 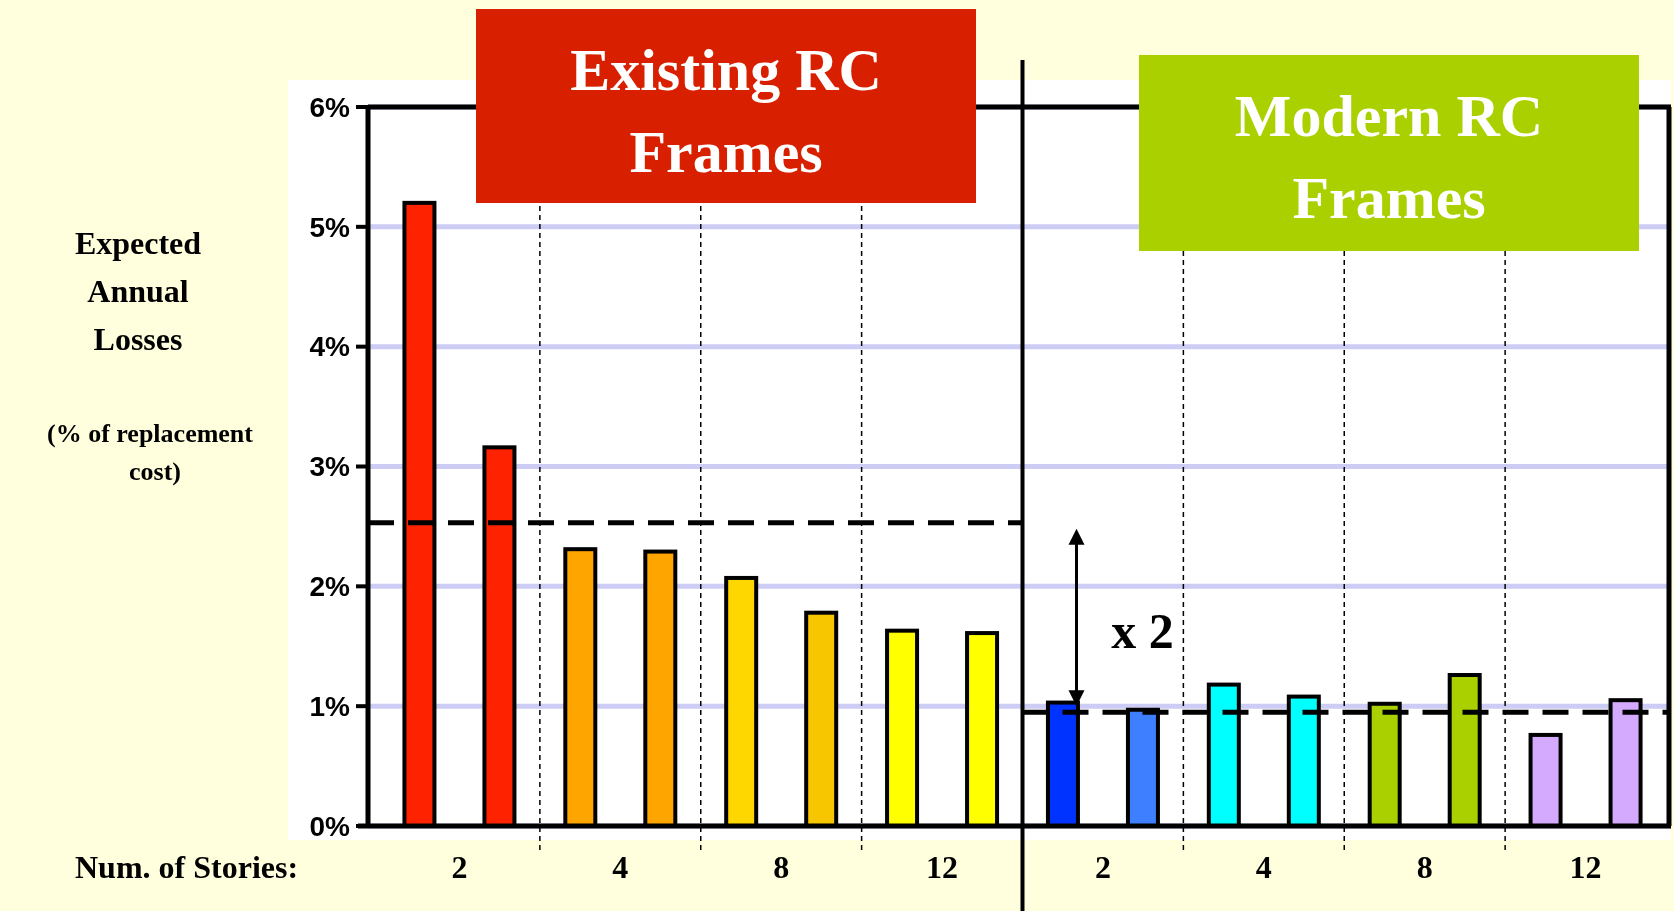 What do you see at coordinates (726, 111) in the screenshot?
I see `chart-title: Existing RC Frames` at bounding box center [726, 111].